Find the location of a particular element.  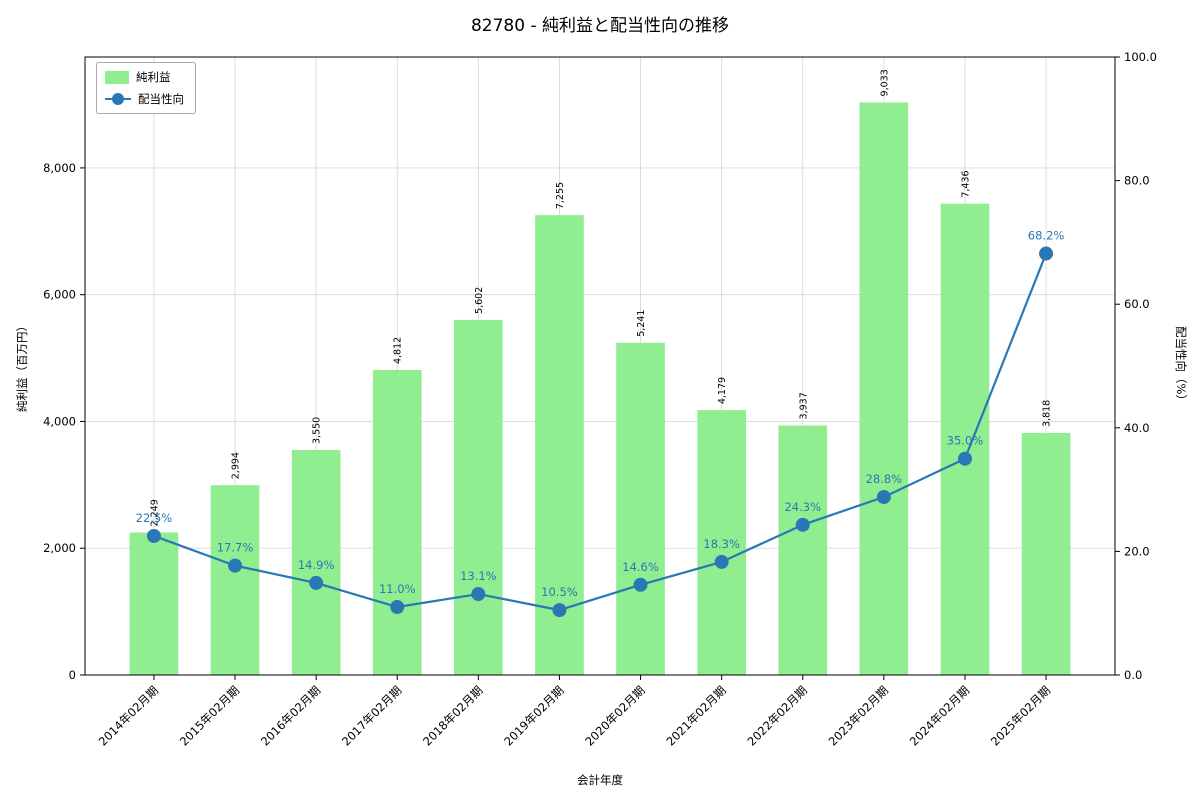

payout-value-label: 10.5% is located at coordinates (559, 592).